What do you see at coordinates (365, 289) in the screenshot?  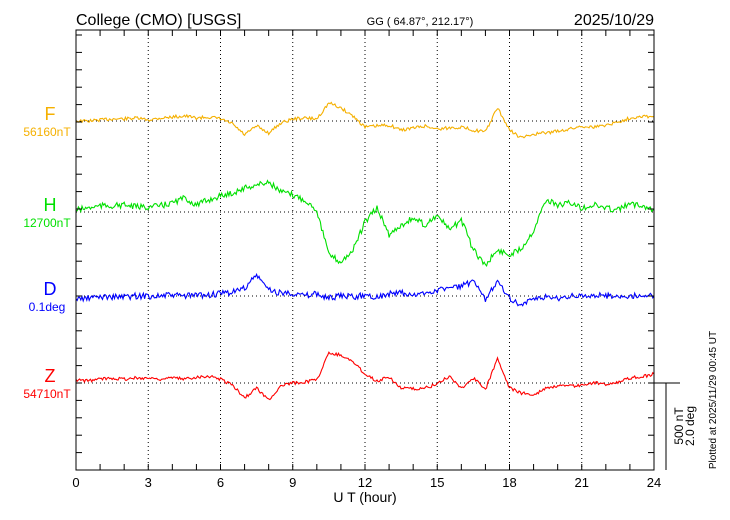 I see `series-line-d` at bounding box center [365, 289].